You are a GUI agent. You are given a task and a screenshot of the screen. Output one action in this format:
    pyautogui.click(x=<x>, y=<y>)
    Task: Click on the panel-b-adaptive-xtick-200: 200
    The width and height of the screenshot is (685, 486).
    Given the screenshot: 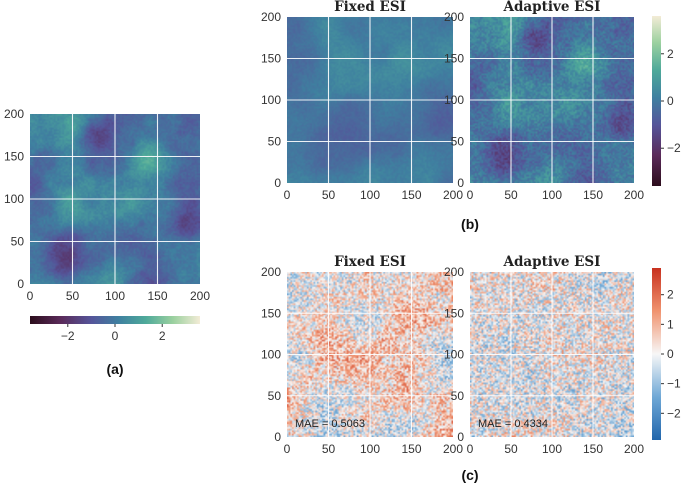 What is the action you would take?
    pyautogui.click(x=634, y=195)
    